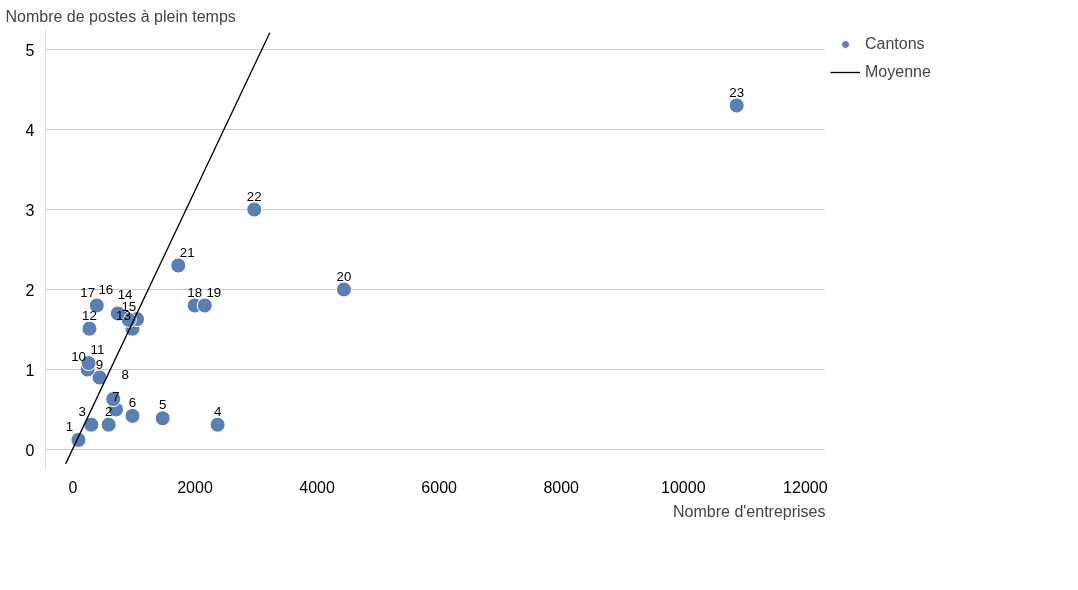 This screenshot has height=590, width=1078. I want to click on annotation: 21, so click(187, 252).